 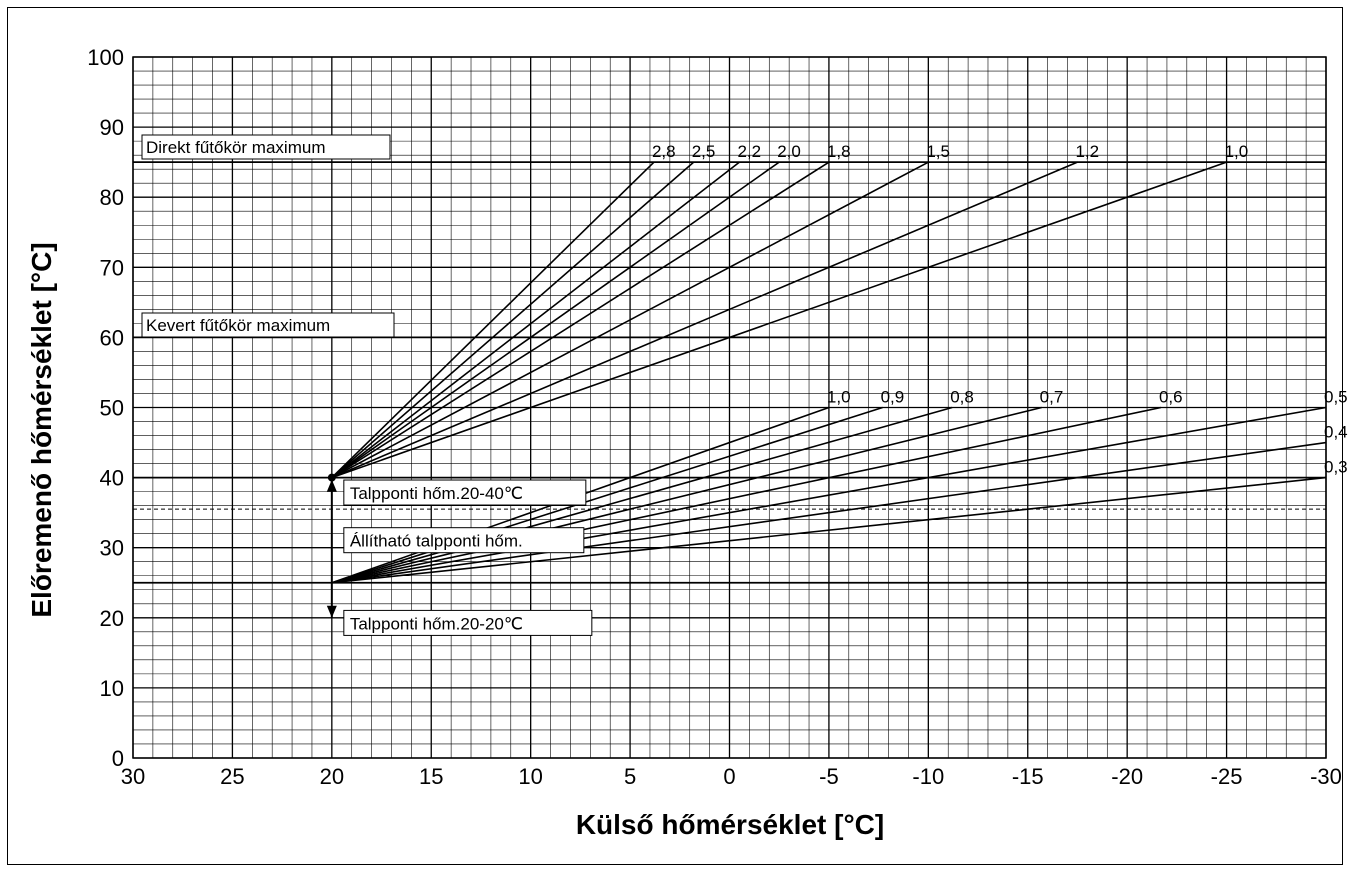 What do you see at coordinates (530, 776) in the screenshot?
I see `x-tick-label: 10` at bounding box center [530, 776].